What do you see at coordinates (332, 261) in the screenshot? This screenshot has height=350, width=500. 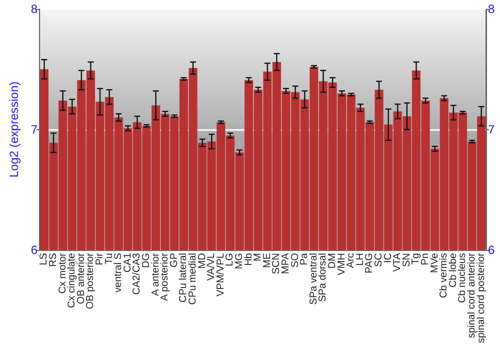 I see `x-tick-label: DM` at bounding box center [332, 261].